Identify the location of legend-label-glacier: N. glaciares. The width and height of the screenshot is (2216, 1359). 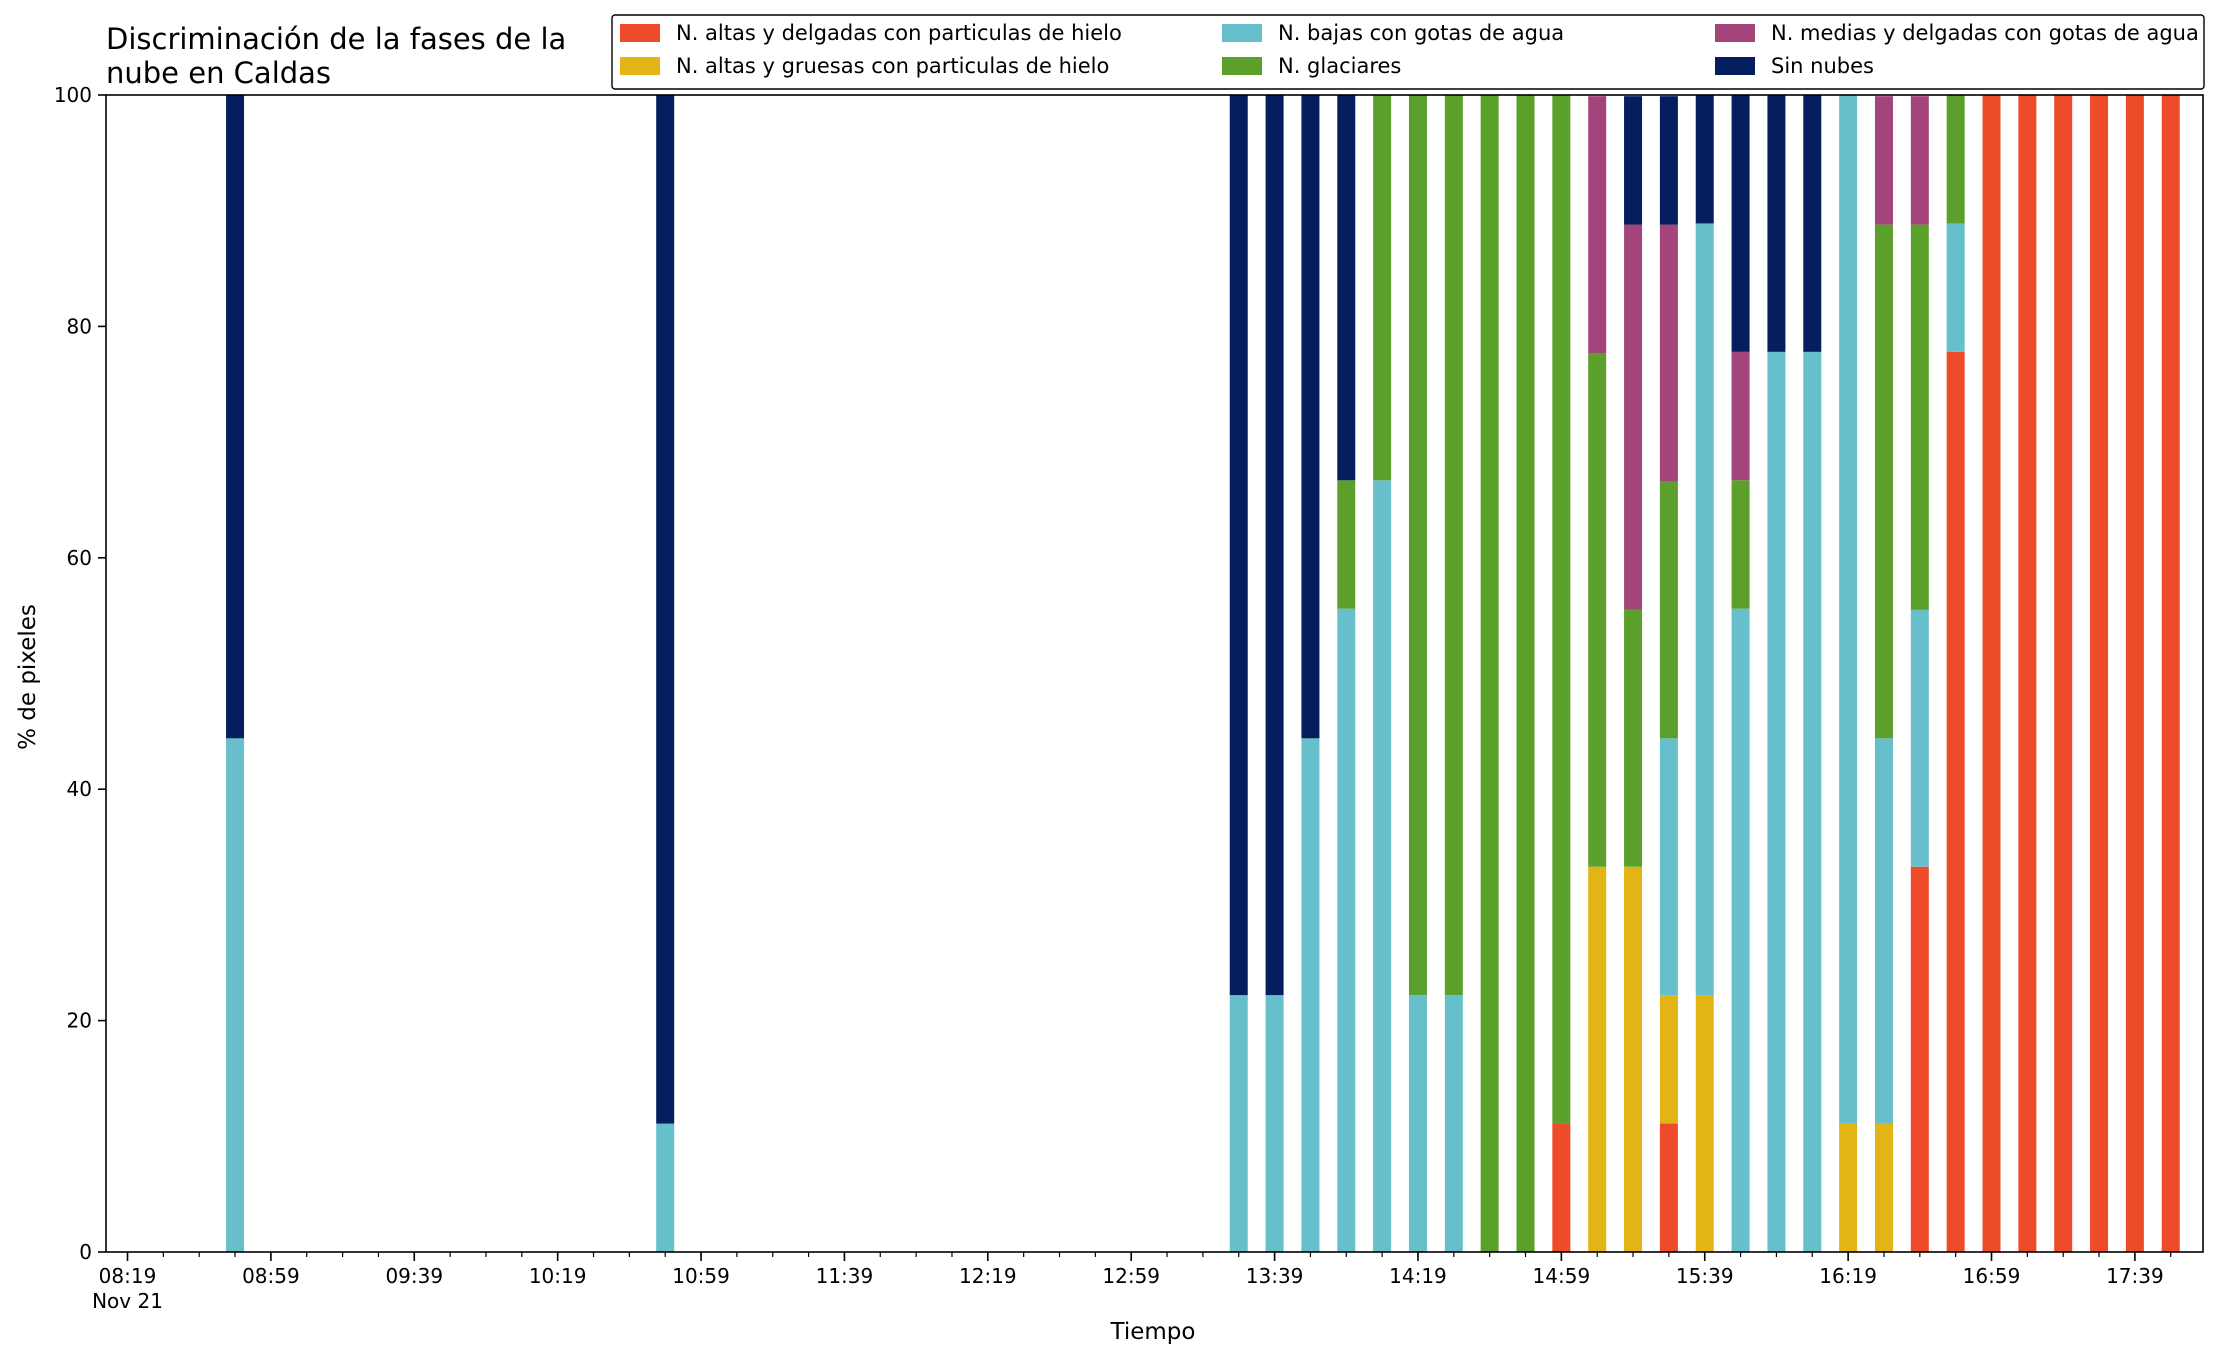
(1339, 66).